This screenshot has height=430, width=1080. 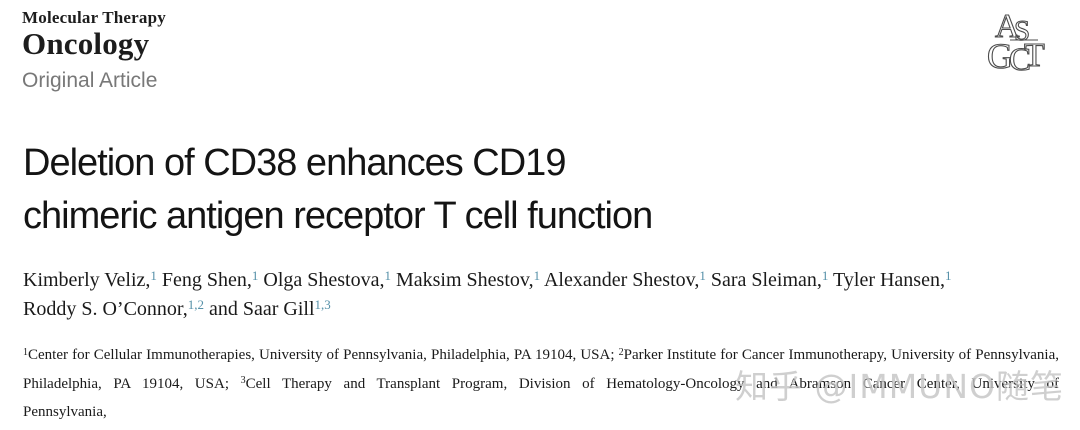 I want to click on text-segment: Philadelphia, PA 19104, USA;, so click(x=132, y=383).